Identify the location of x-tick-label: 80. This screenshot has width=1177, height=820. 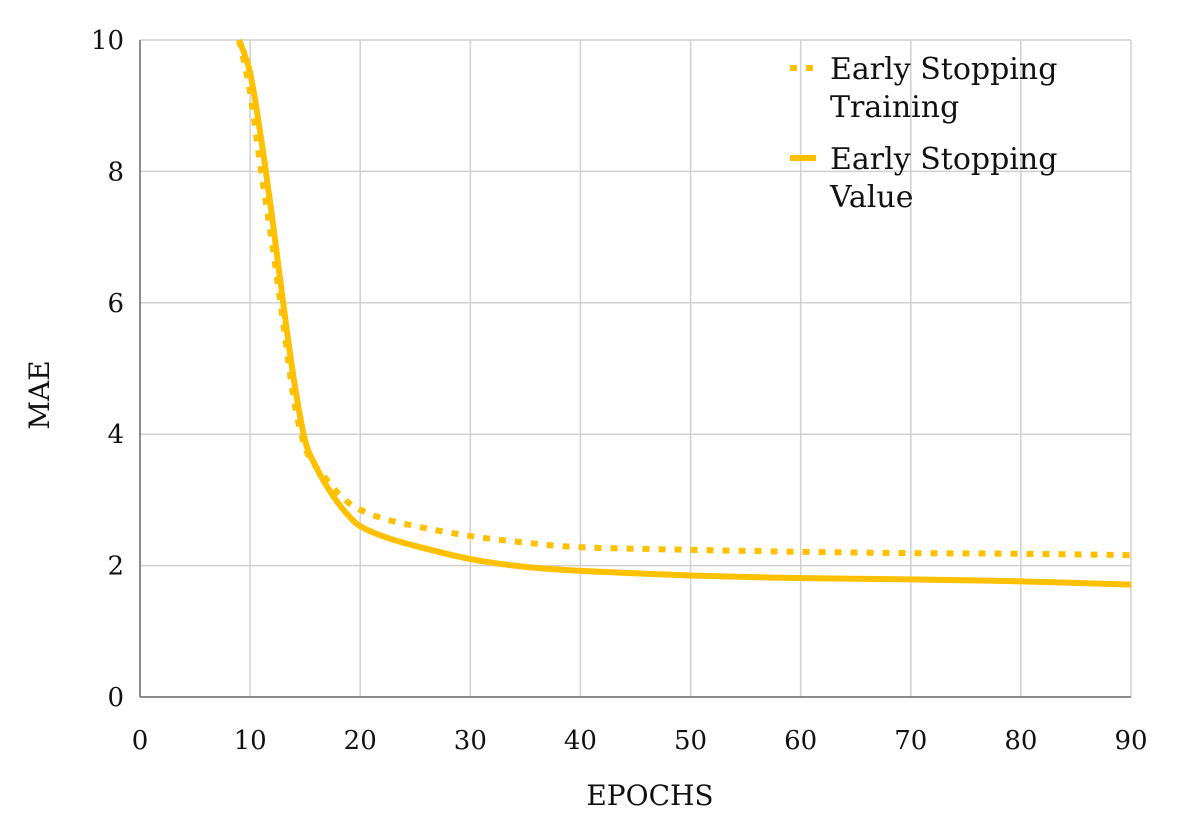
(1020, 741).